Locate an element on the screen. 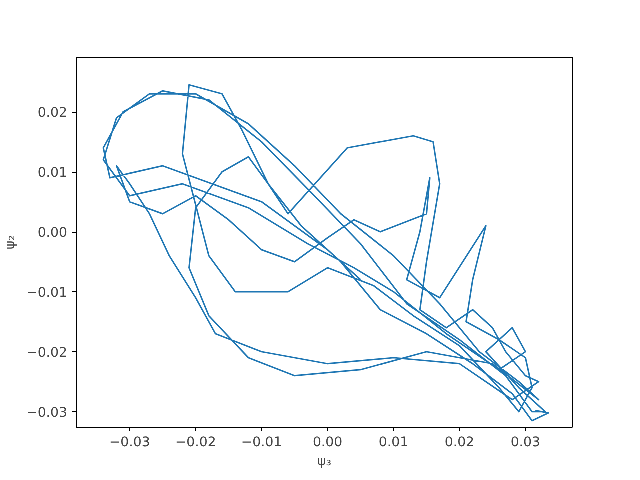 This screenshot has height=480, width=640. y-tick-label: −0.02 is located at coordinates (47, 353).